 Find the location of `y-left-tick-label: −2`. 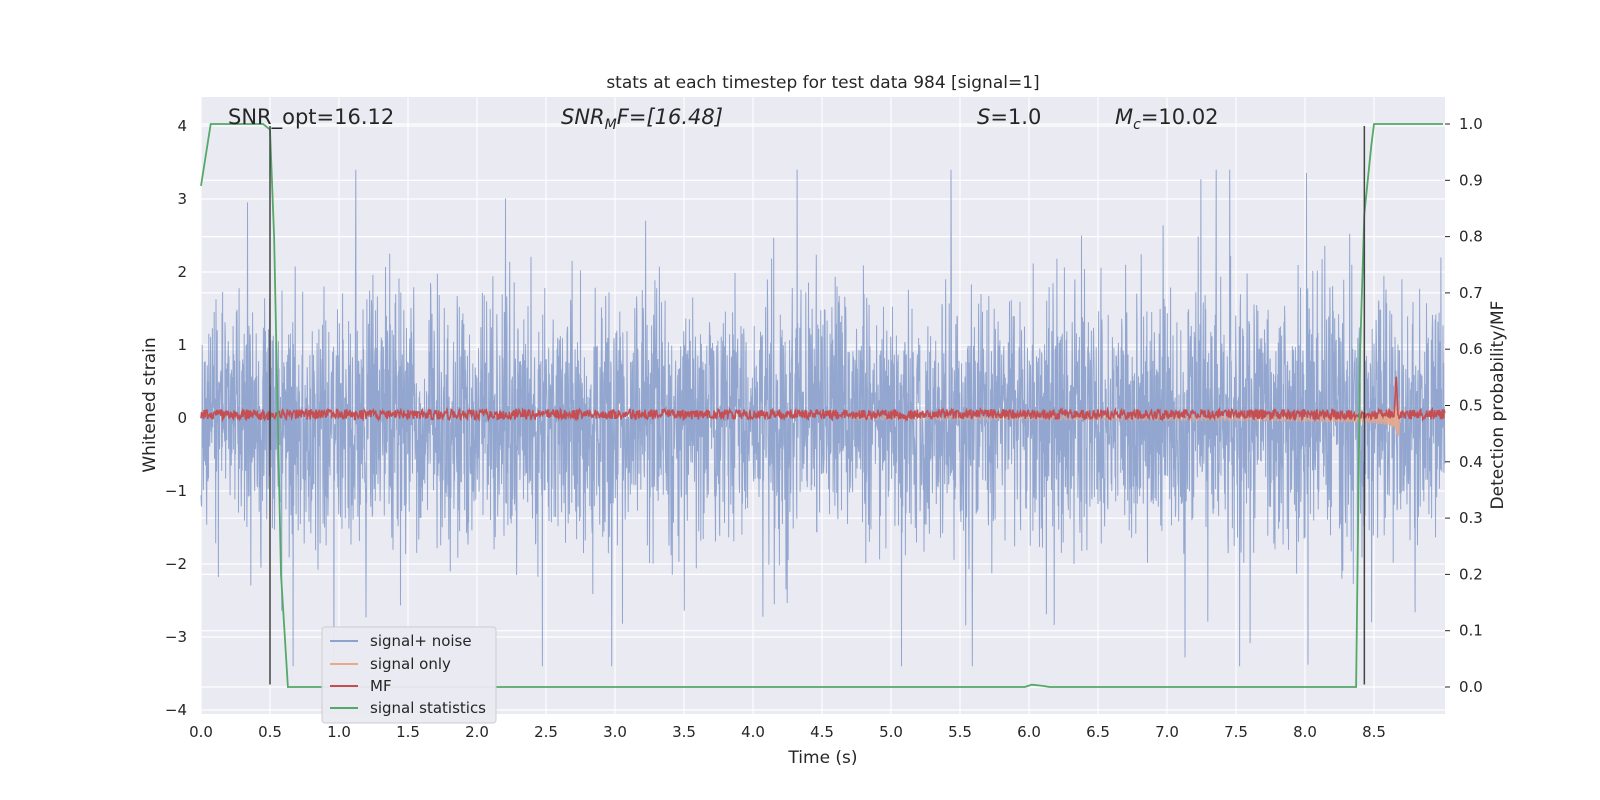

y-left-tick-label: −2 is located at coordinates (176, 564).